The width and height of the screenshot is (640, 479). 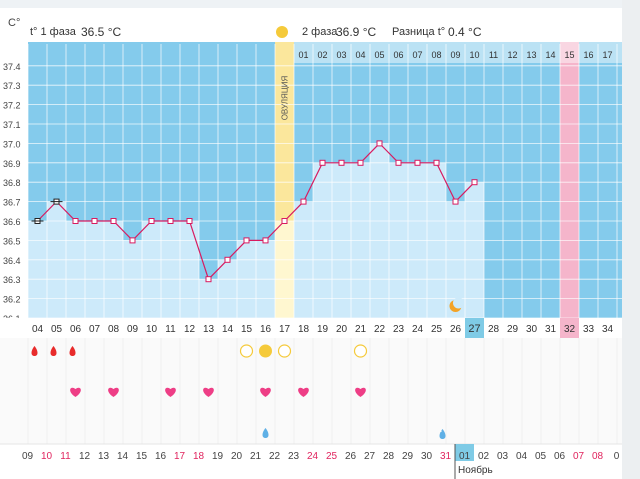 I want to click on calendar-date-label: 26, so click(x=351, y=456).